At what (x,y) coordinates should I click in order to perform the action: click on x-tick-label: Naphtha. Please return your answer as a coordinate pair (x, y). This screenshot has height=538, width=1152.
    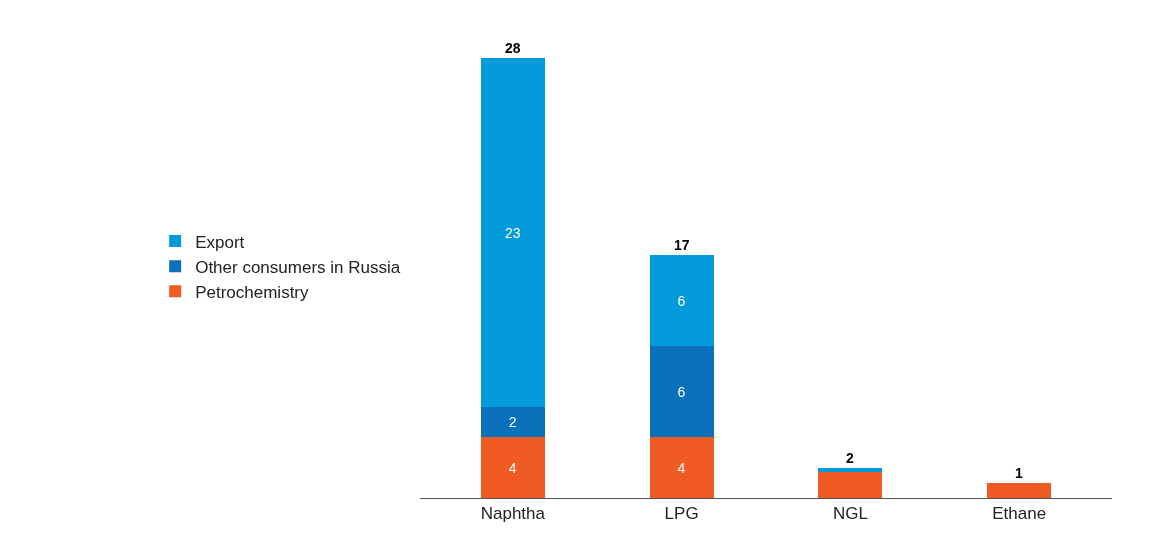
    Looking at the image, I should click on (513, 514).